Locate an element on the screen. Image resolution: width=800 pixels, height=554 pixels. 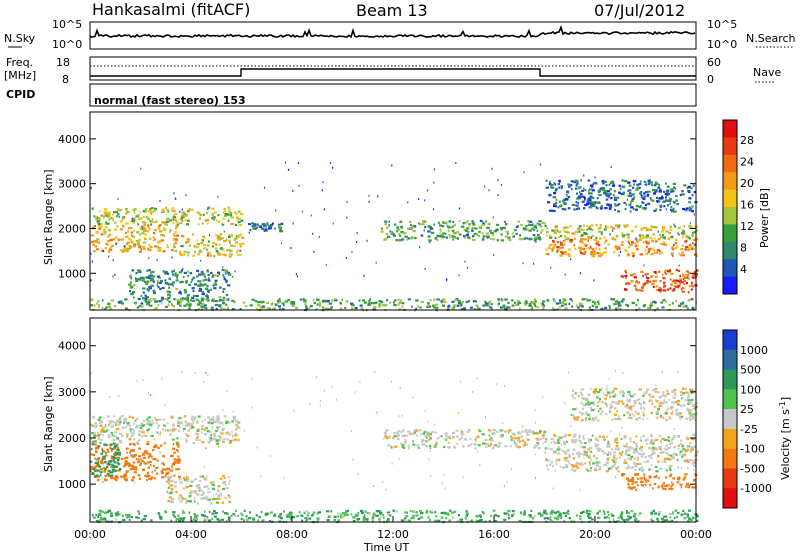
noise-left-tick-low: 10^0 is located at coordinates (67, 44).